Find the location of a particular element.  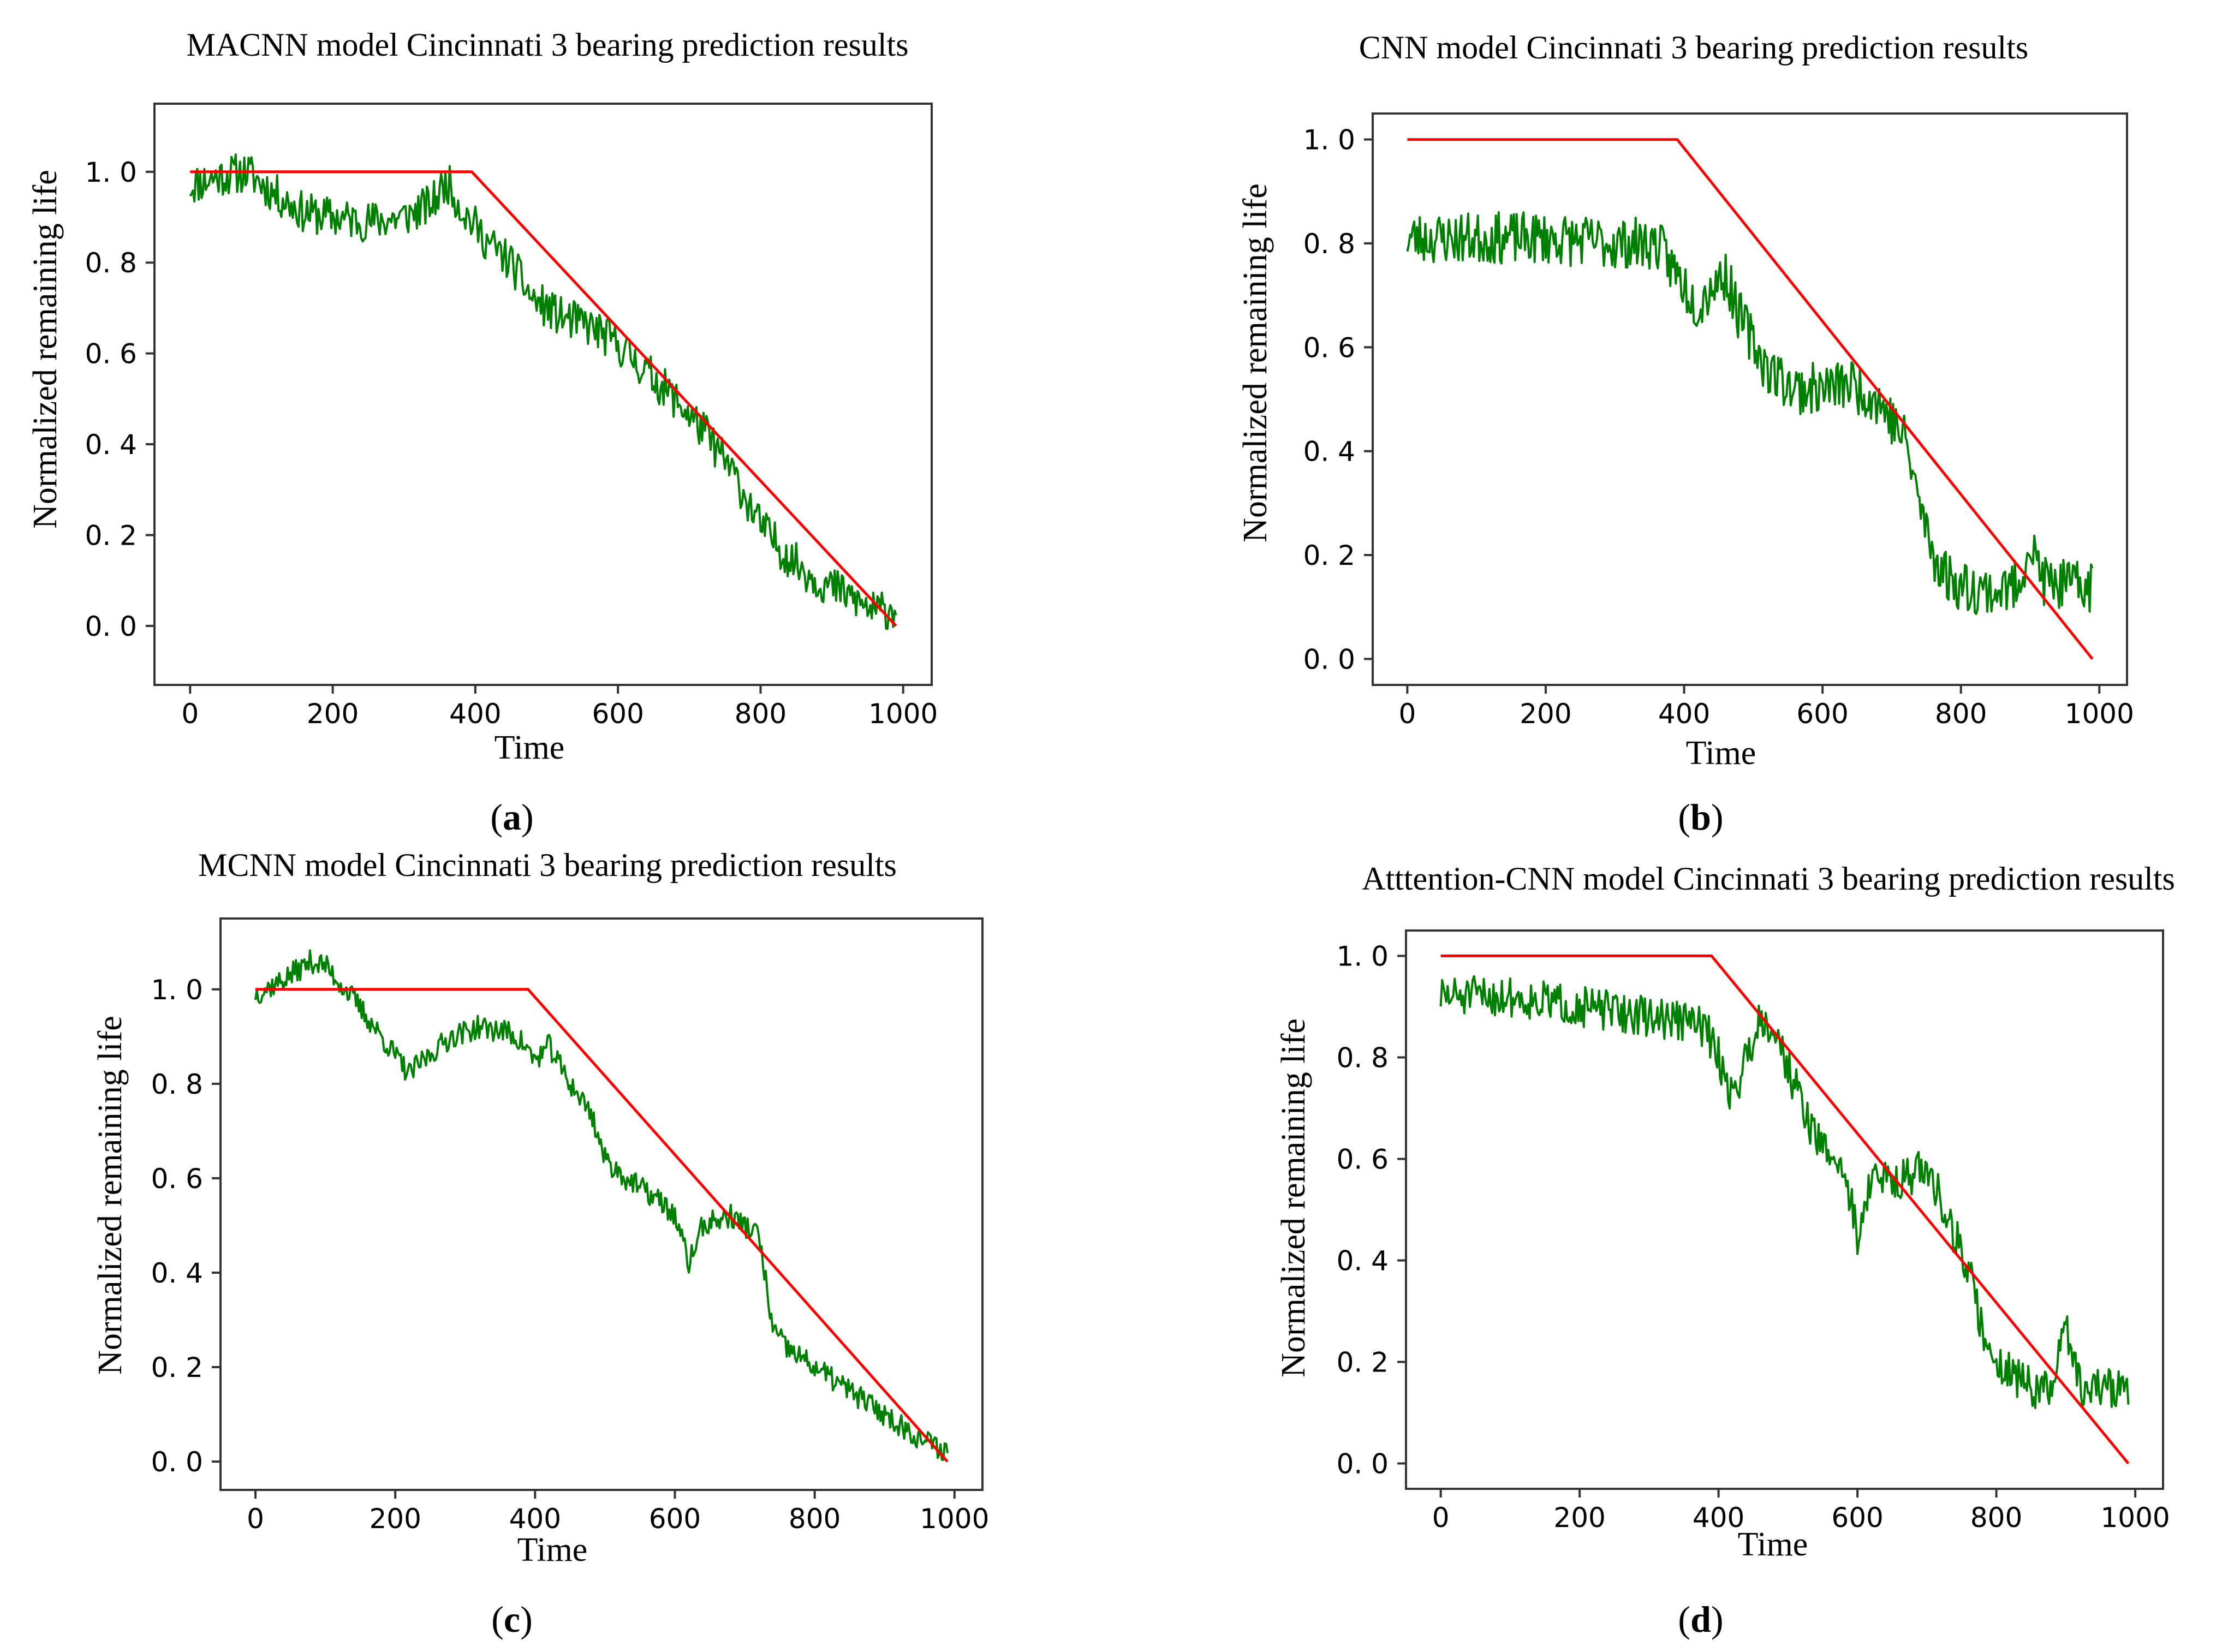

panel-b-caption-letter: b is located at coordinates (1700, 817).